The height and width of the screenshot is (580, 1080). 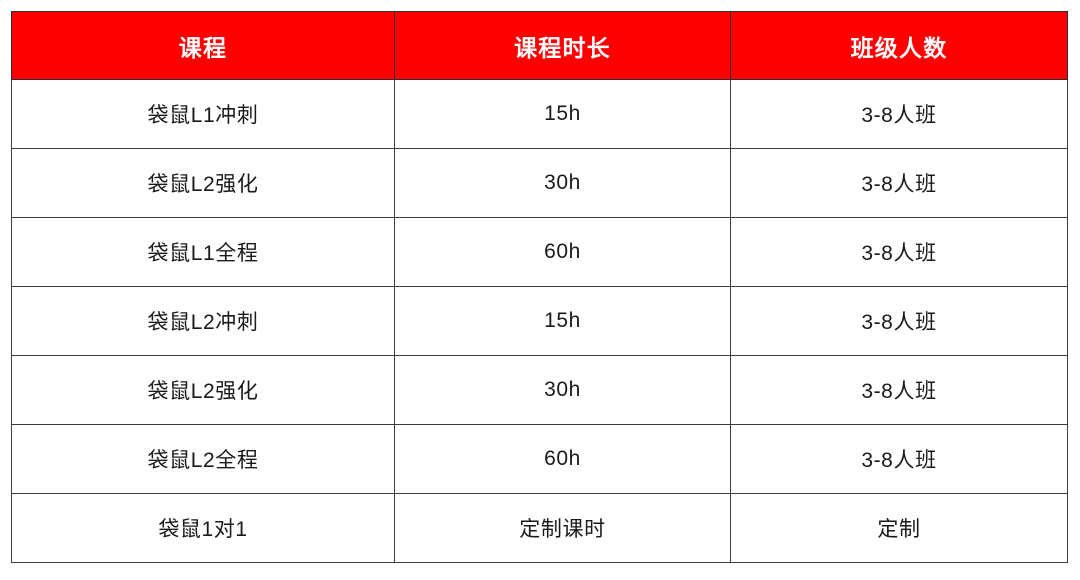 I want to click on table-row: 袋鼠L2冲刺 15h 3-8人班, so click(x=539, y=321).